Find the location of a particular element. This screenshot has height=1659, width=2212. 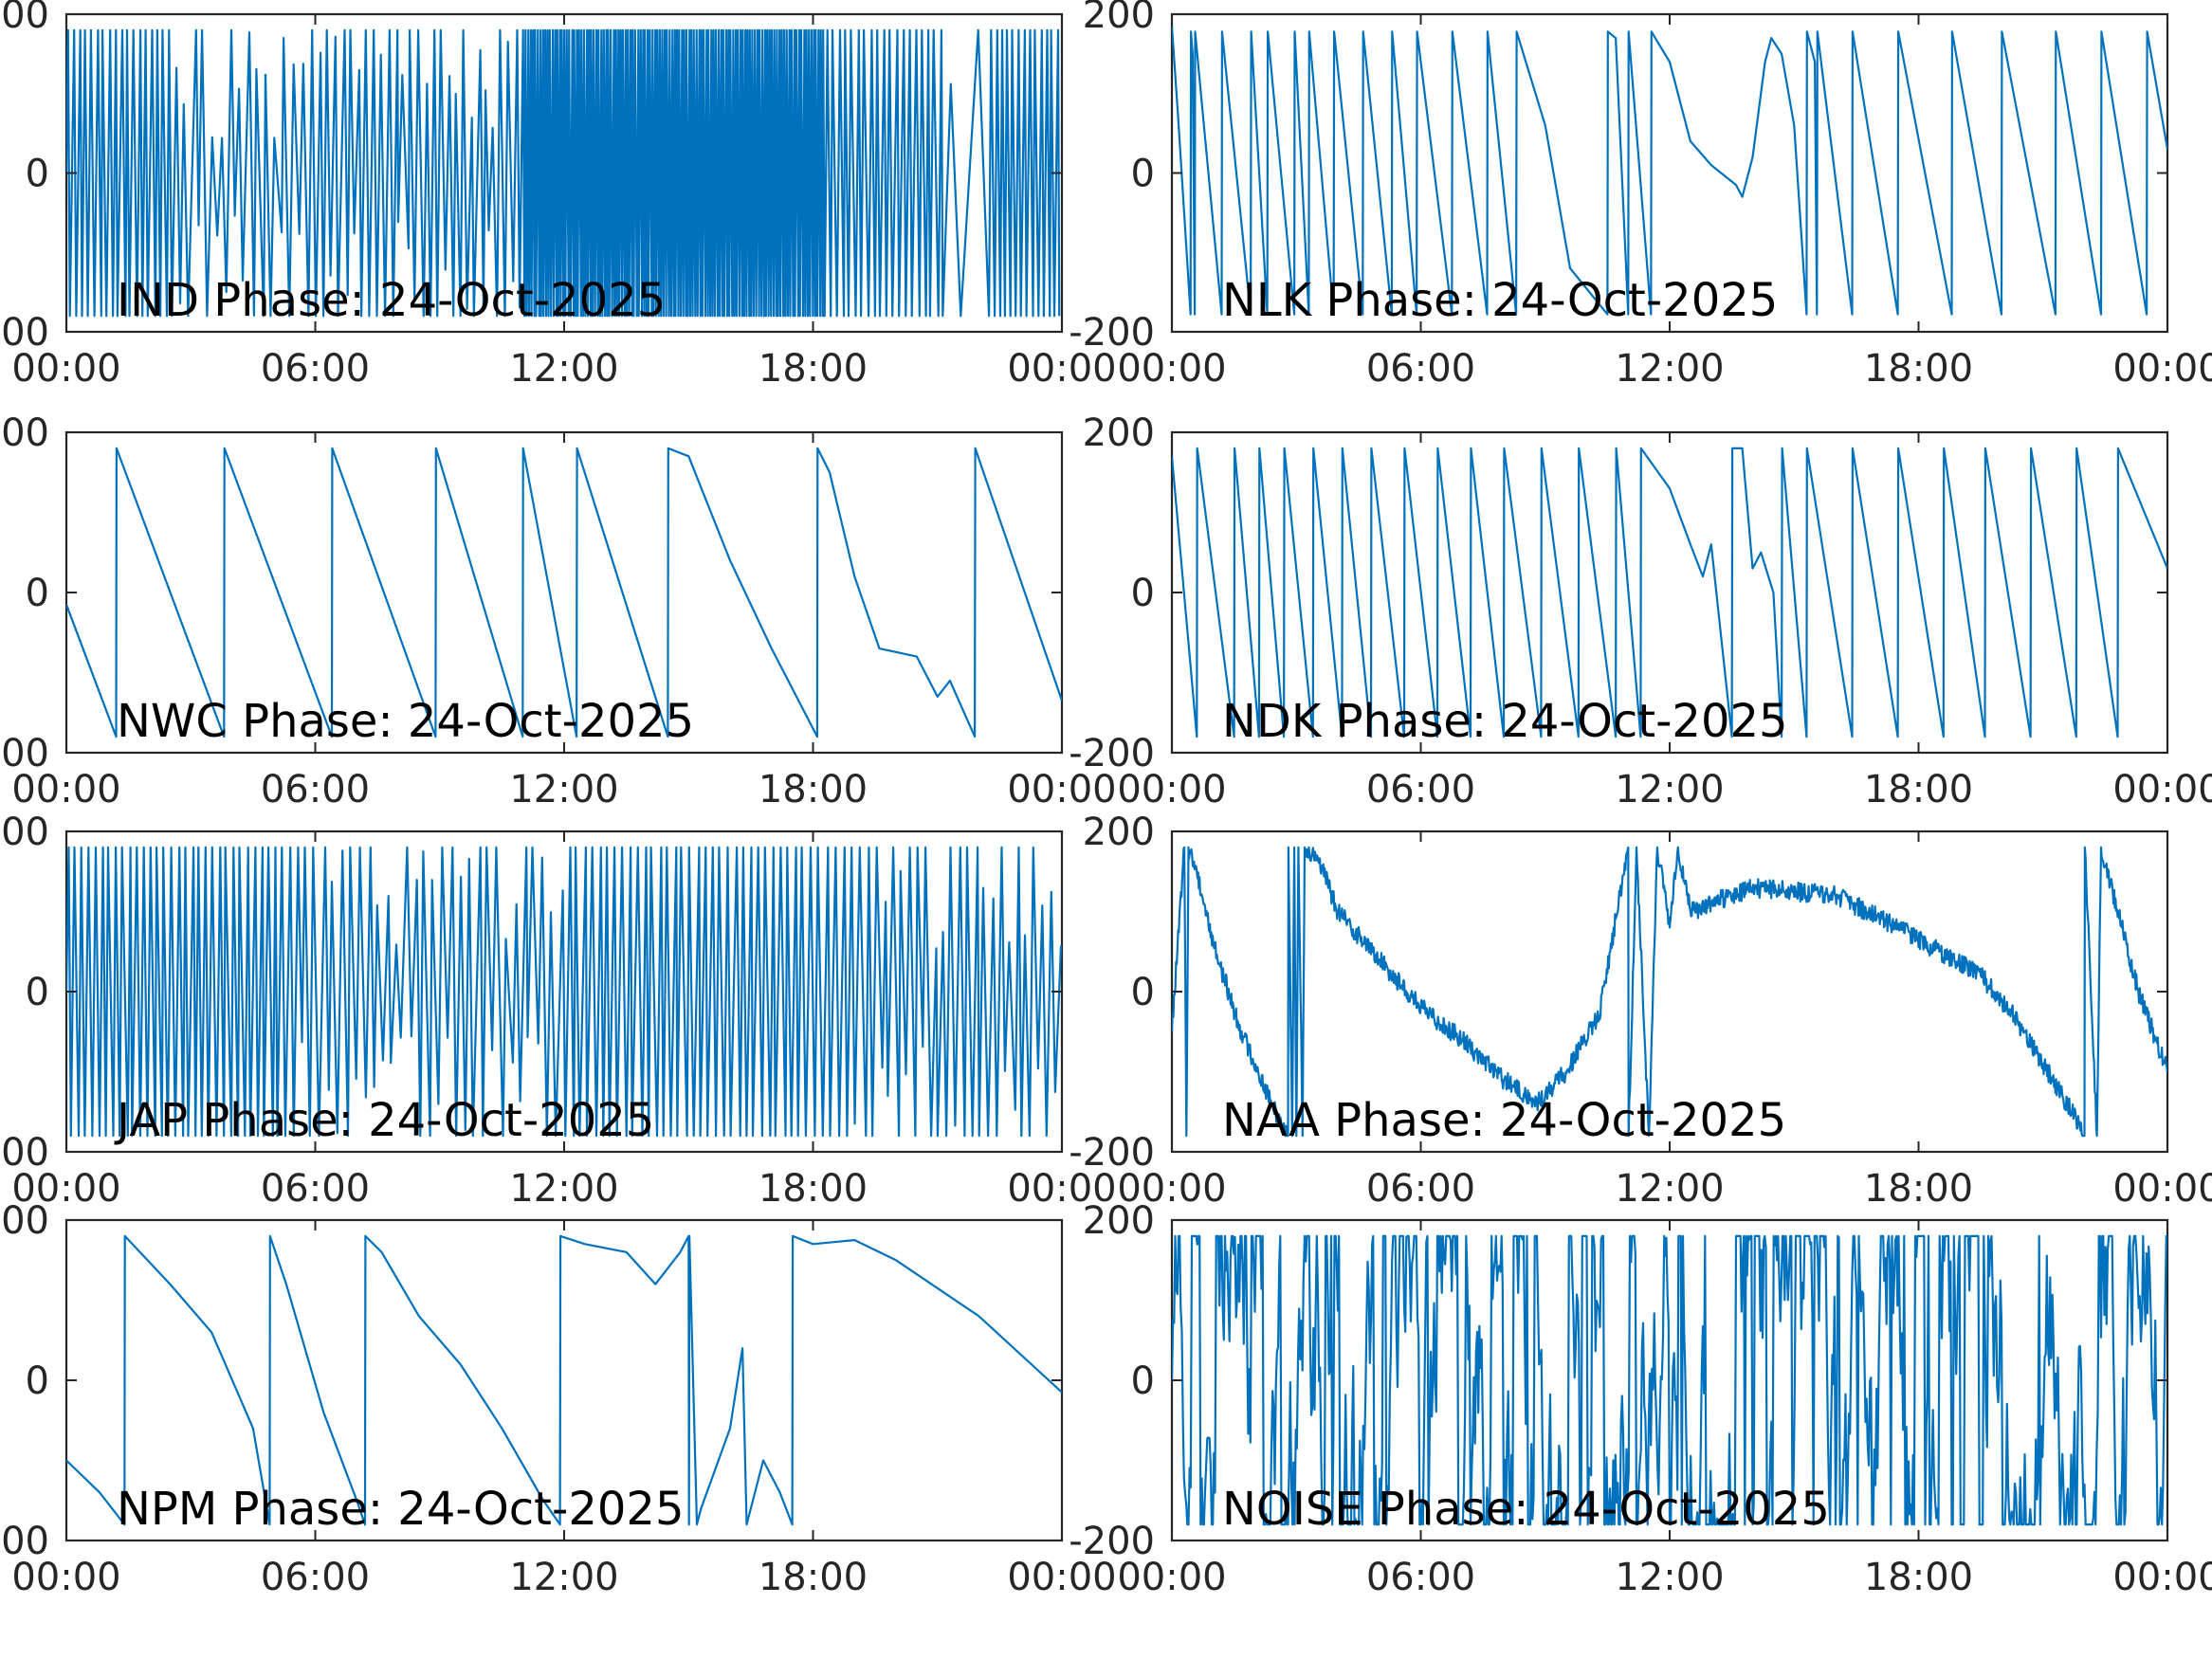

panel-title: NDK Phase: 24-Oct-2025 is located at coordinates (1505, 721).